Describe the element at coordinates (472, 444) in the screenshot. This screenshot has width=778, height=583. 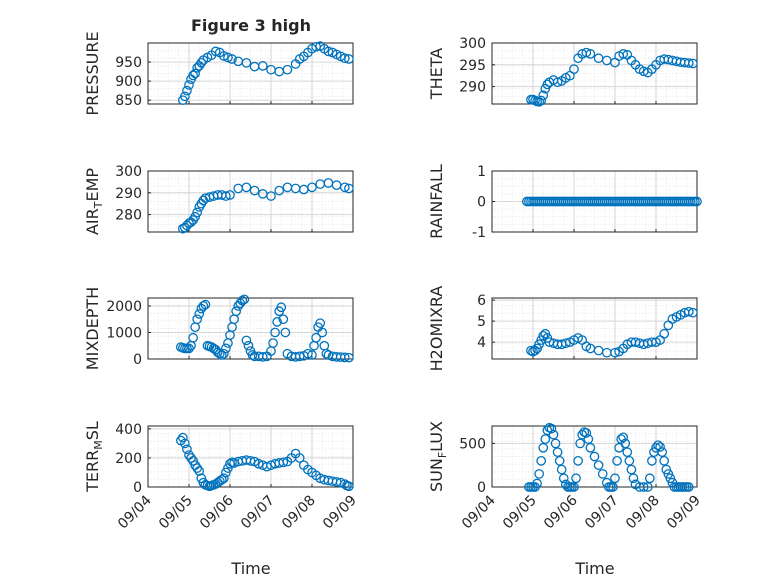
I see `y-tick-label: 500` at that location.